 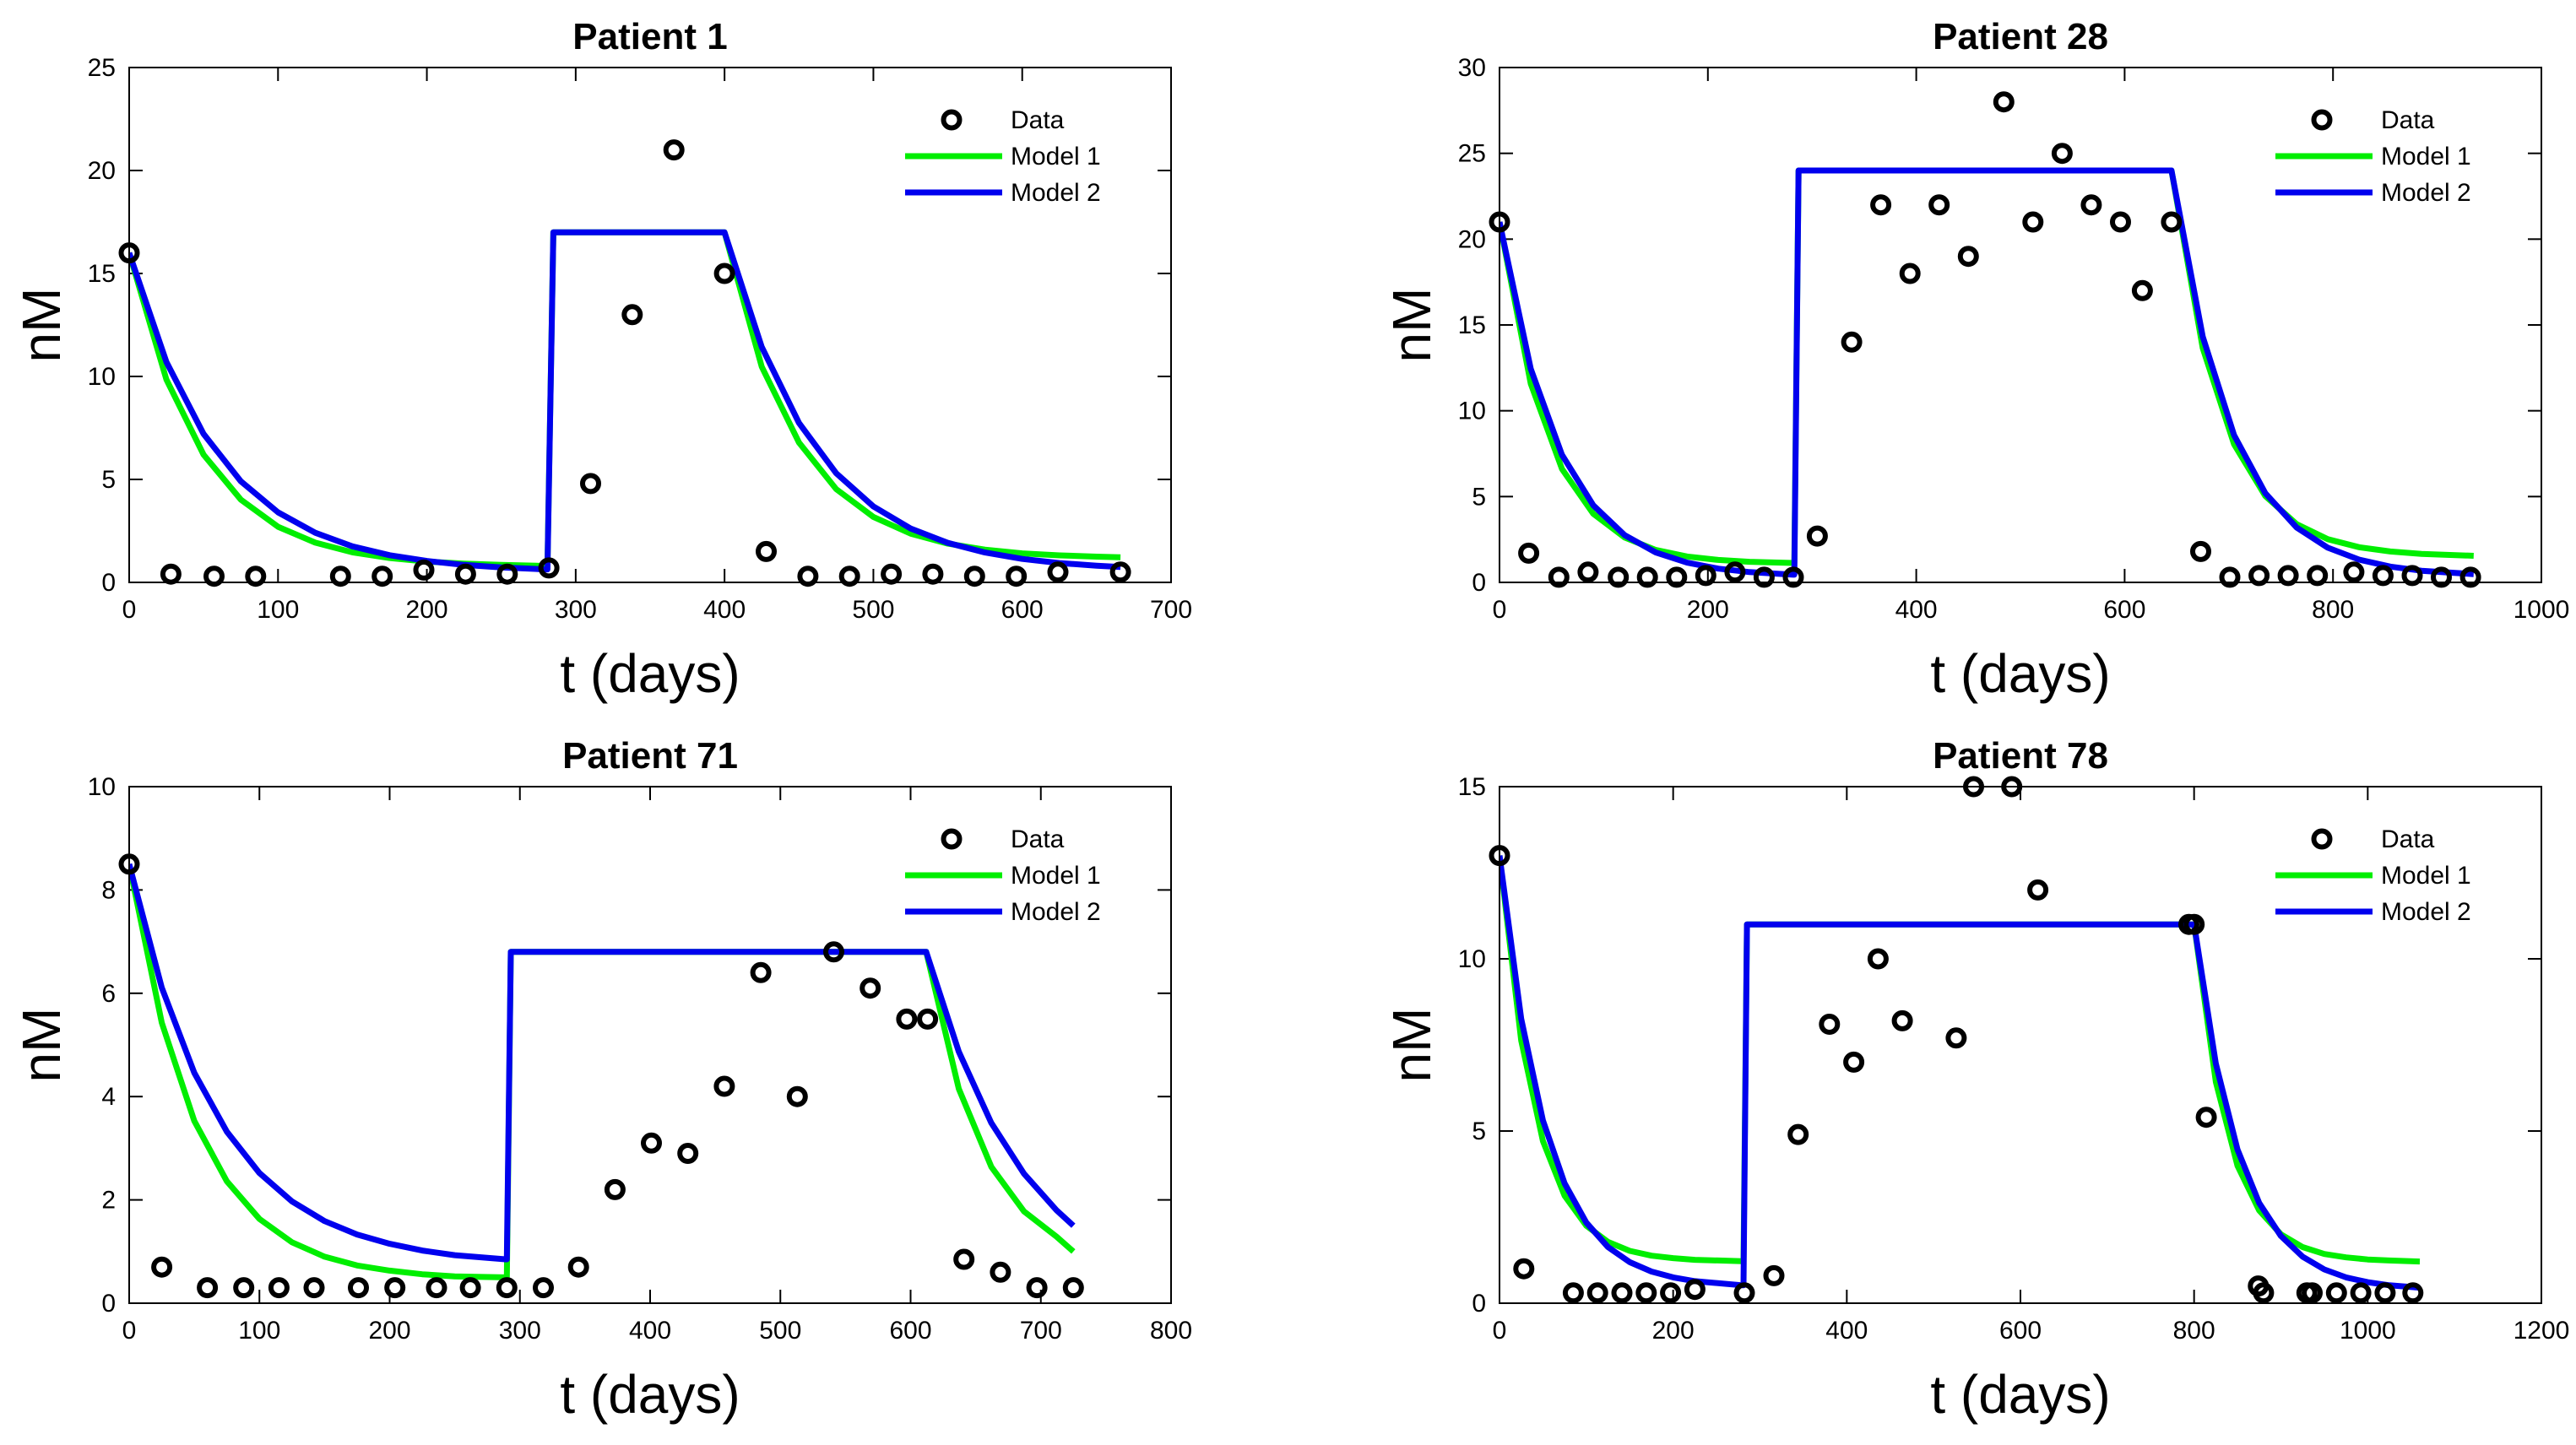 I want to click on x-tick-label: 1200, so click(x=2542, y=1331).